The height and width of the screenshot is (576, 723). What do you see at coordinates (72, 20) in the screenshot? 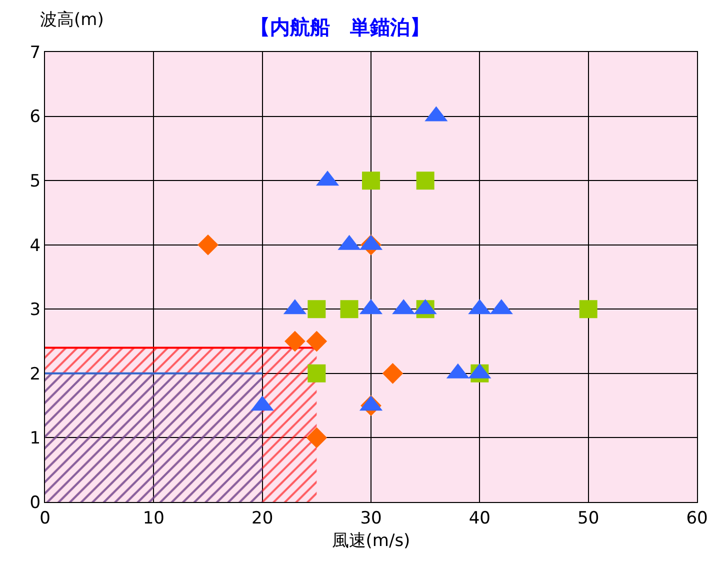
I see `y-axis-title: 波高(m)` at bounding box center [72, 20].